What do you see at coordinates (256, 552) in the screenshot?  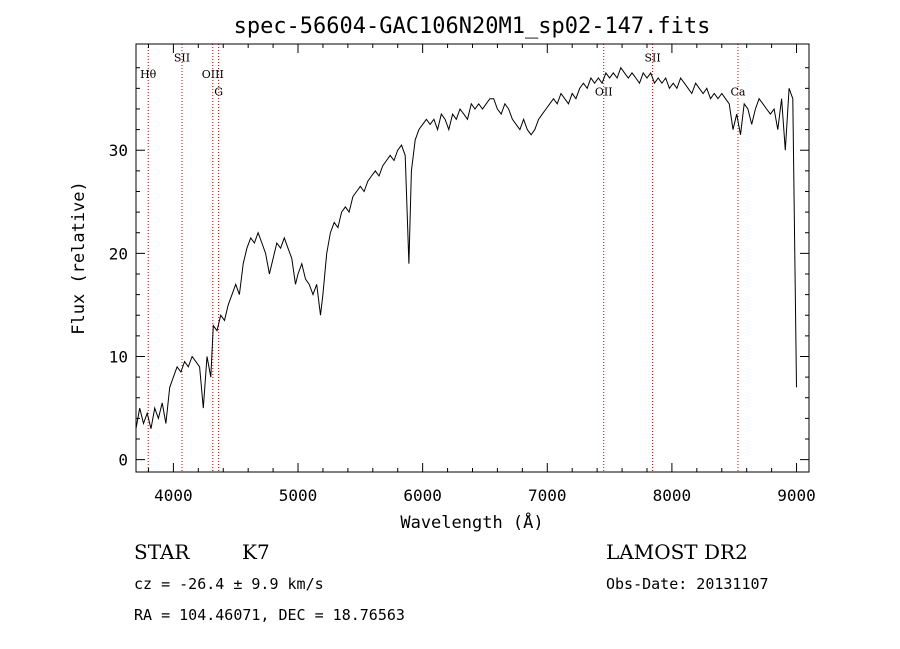 I see `object-subclass: K7` at bounding box center [256, 552].